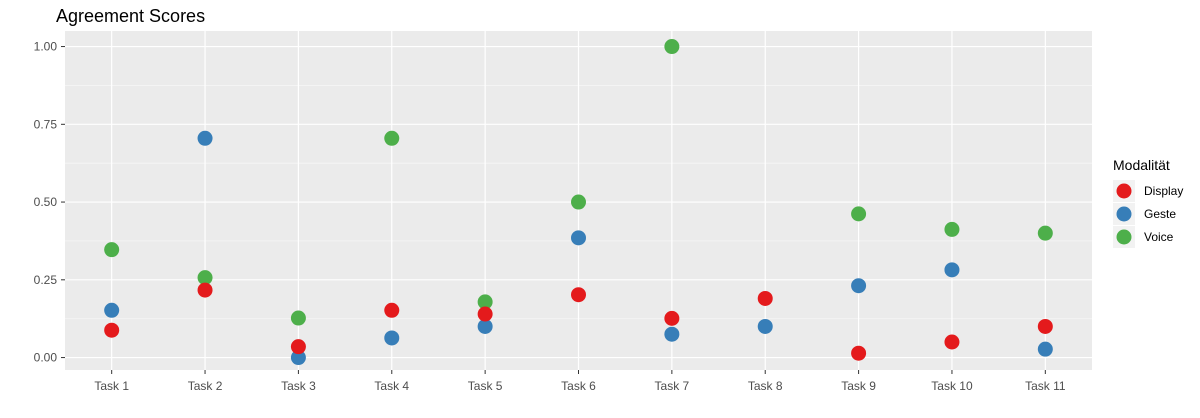  Describe the element at coordinates (765, 386) in the screenshot. I see `x-tick-label: Task 8` at that location.